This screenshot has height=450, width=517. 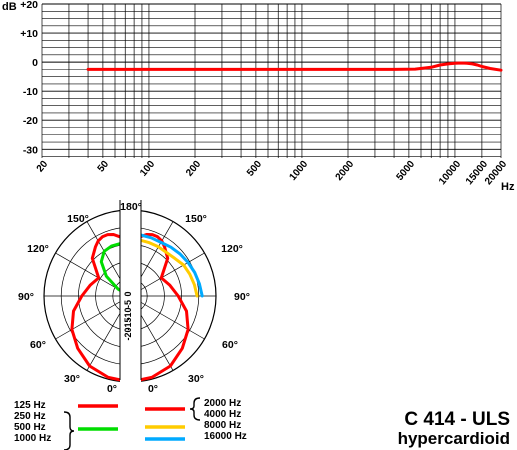 I want to click on polar-radial-label: -20, so click(x=128, y=333).